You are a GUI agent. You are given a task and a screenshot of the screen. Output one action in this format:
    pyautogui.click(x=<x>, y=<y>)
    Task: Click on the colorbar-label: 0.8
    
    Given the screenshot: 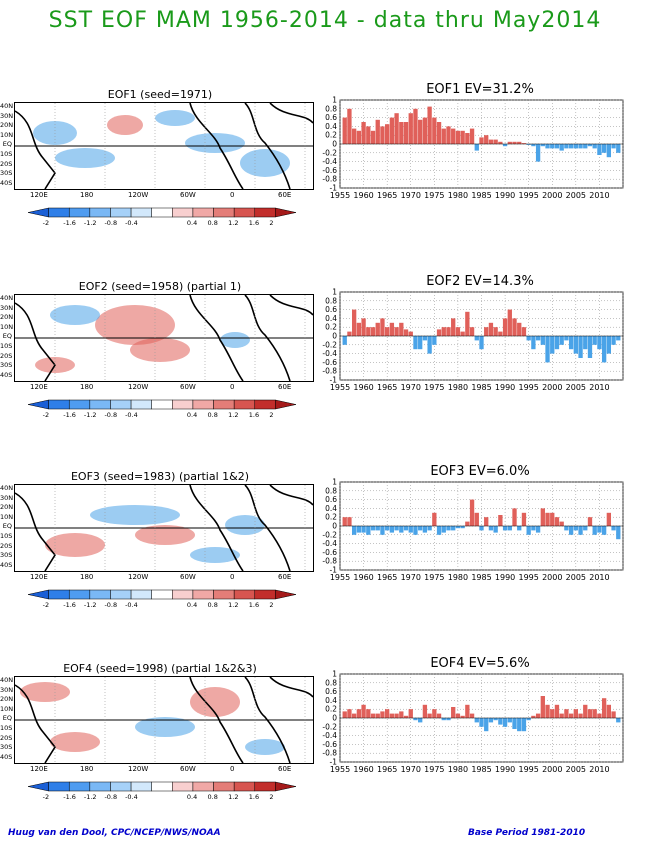 What is the action you would take?
    pyautogui.click(x=212, y=223)
    